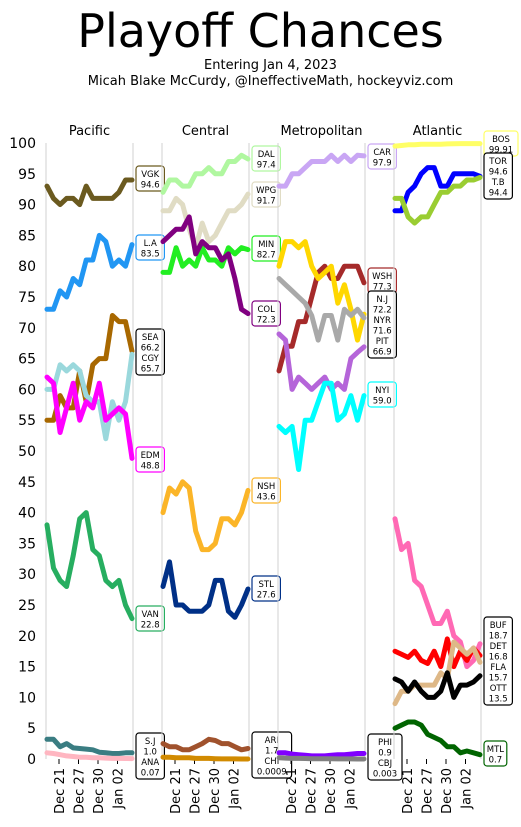 Image resolution: width=521 pixels, height=827 pixels. What do you see at coordinates (27, 267) in the screenshot?
I see `y-tick-label: 80` at bounding box center [27, 267].